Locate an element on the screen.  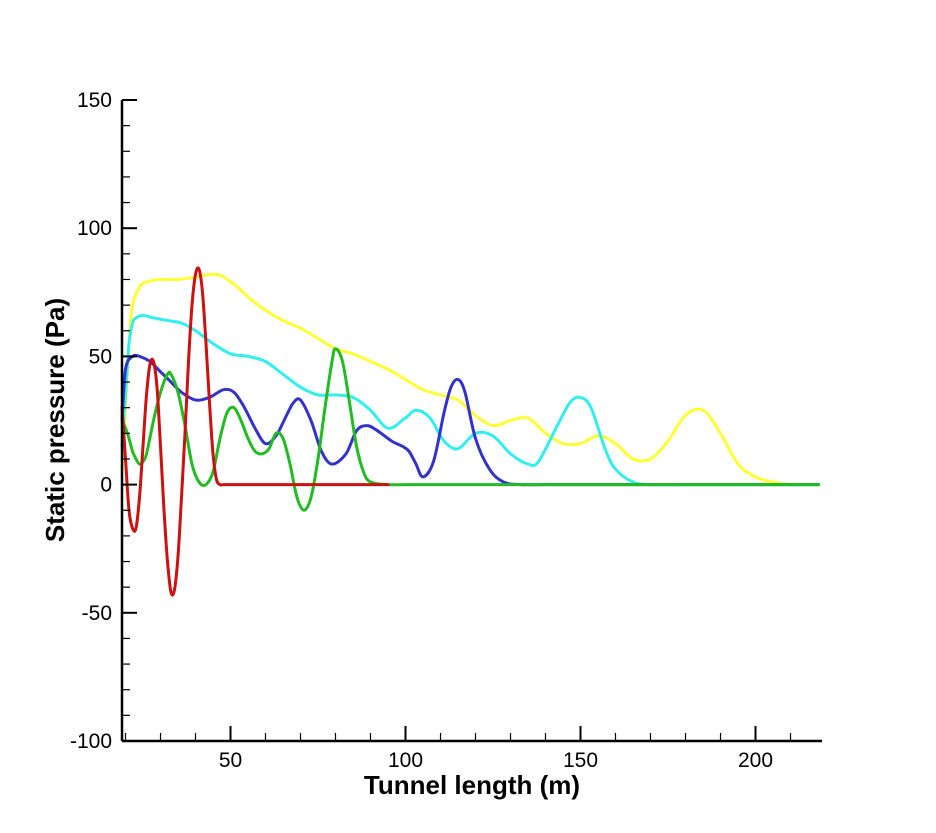
y-axis: -100 -50 0 50 100 150 is located at coordinates (103, 421).